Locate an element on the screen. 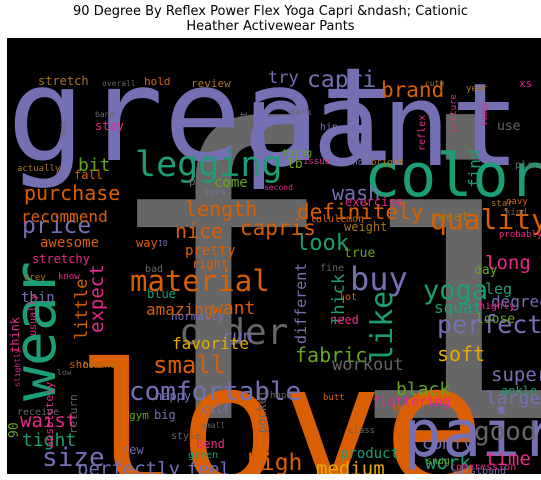 The image size is (541, 480). title-line-2: Heather Activewear Pants is located at coordinates (270, 26).